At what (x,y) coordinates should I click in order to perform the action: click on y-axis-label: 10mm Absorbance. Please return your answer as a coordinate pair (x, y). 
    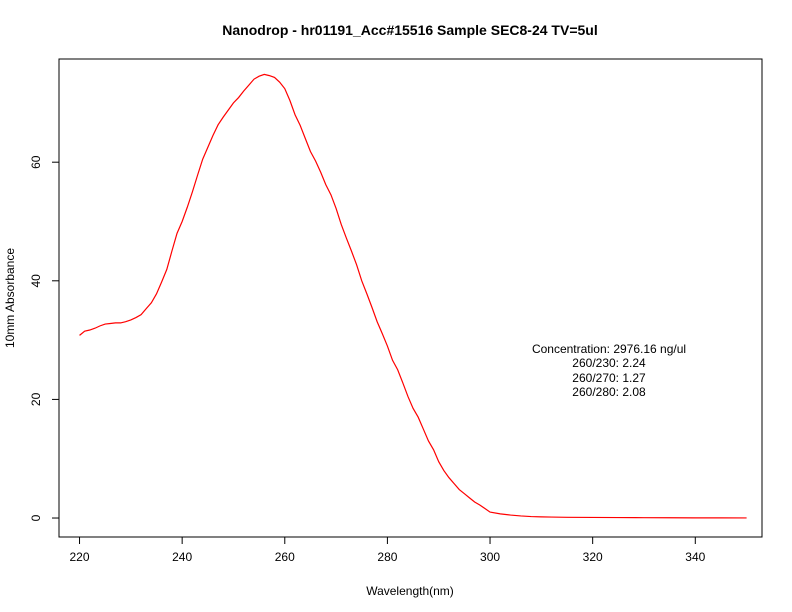
    Looking at the image, I should click on (10, 298).